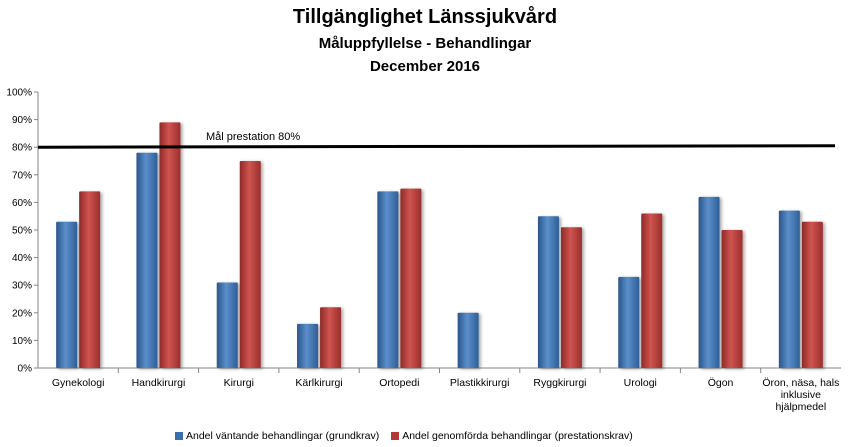 The height and width of the screenshot is (447, 850). Describe the element at coordinates (399, 383) in the screenshot. I see `x-tick-label: Ortopedi` at that location.